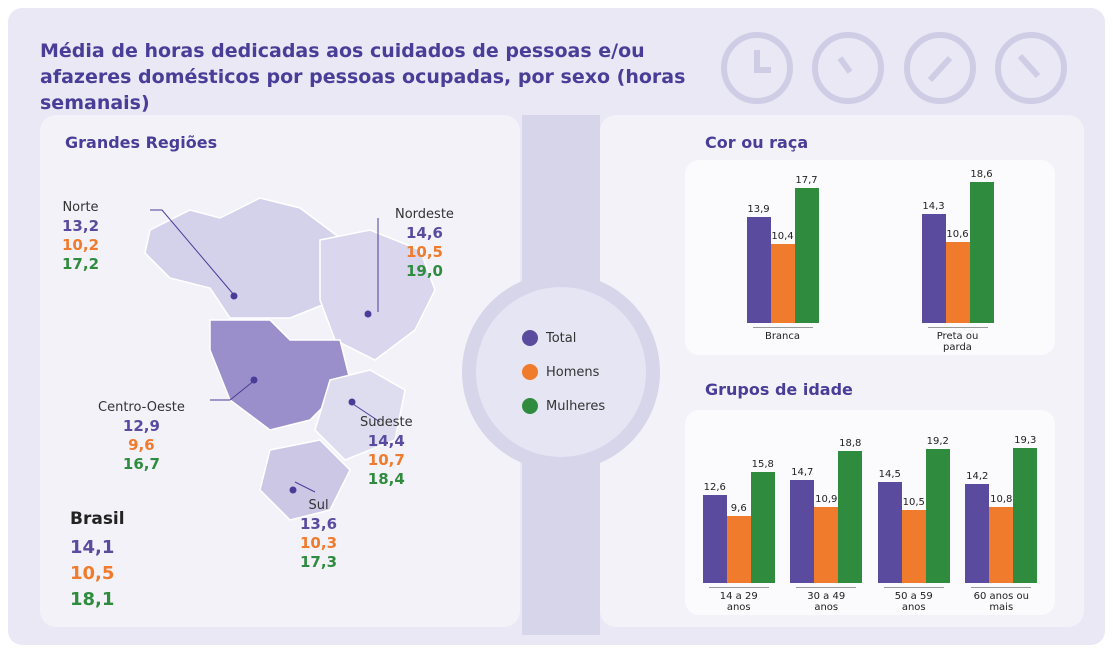 The image size is (1113, 653). Describe the element at coordinates (141, 426) in the screenshot. I see `region-value: 12,9` at that location.